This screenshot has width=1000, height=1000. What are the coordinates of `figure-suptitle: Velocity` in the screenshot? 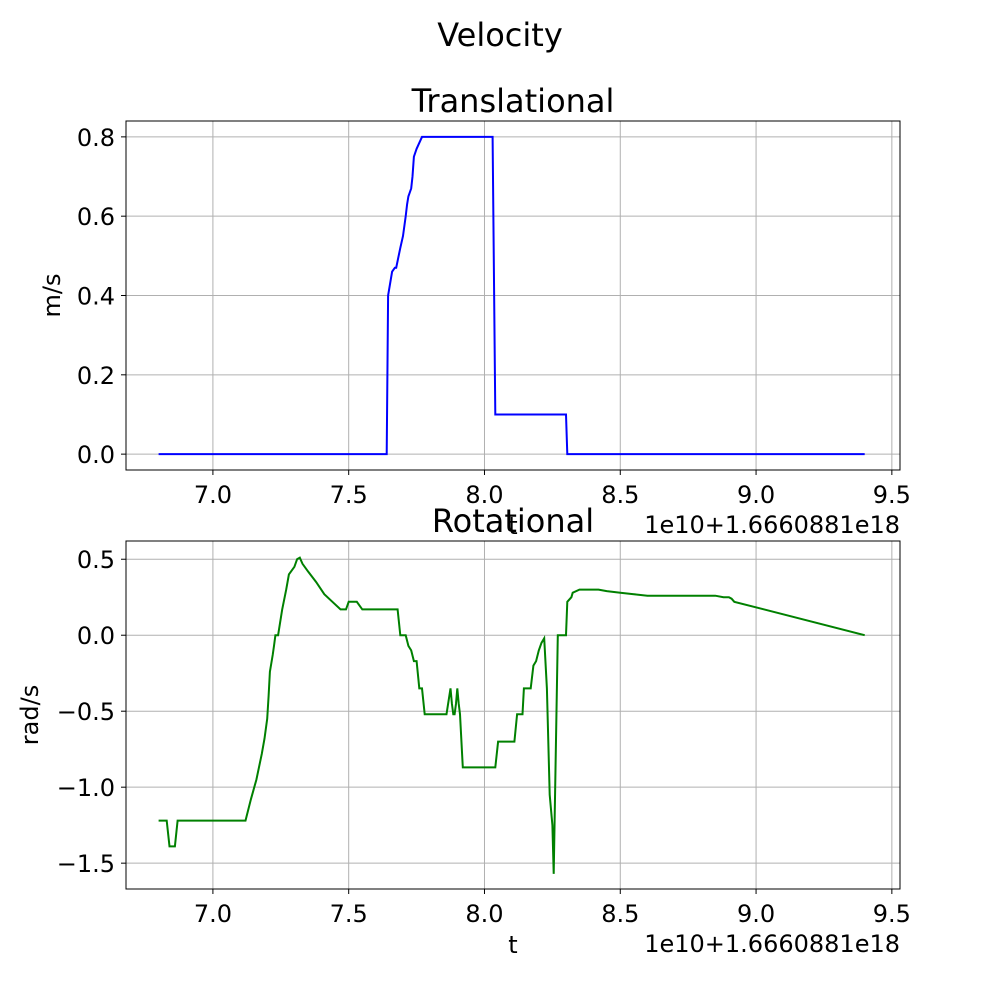 It's located at (500, 35).